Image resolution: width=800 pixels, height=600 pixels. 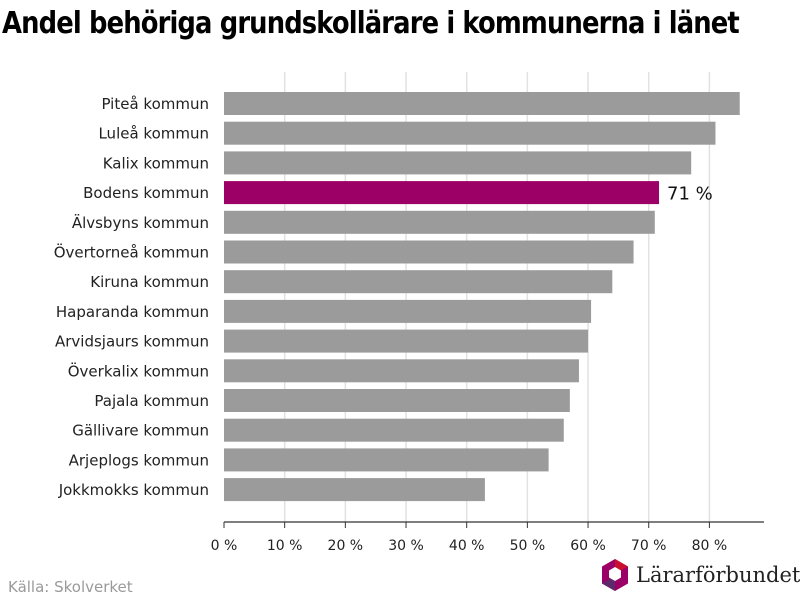 I want to click on lararforbundet-logo-icon, so click(x=615, y=575).